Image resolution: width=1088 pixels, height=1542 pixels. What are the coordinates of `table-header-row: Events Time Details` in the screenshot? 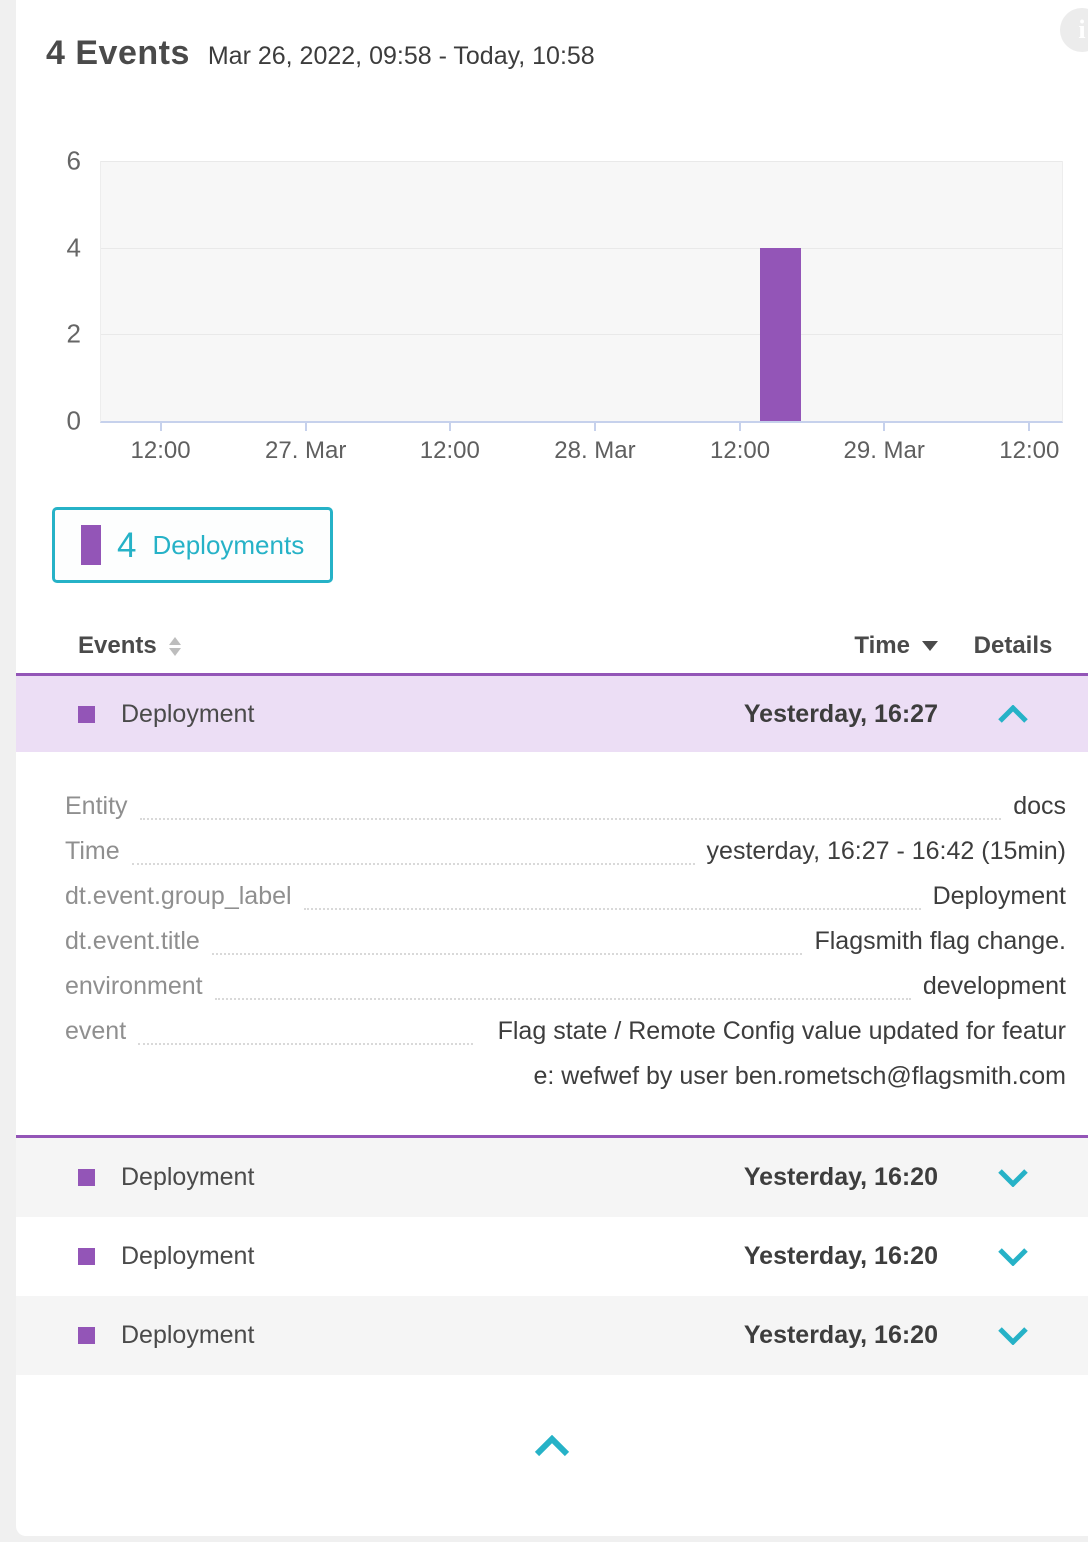 It's located at (552, 646).